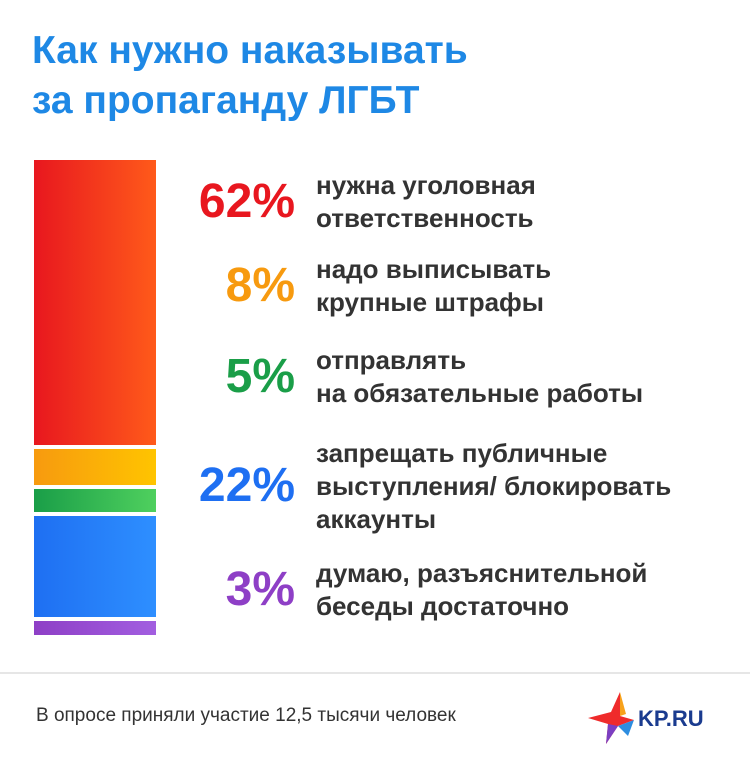  Describe the element at coordinates (482, 573) in the screenshot. I see `category-label-5-line-1: думаю, разъяснительной` at that location.